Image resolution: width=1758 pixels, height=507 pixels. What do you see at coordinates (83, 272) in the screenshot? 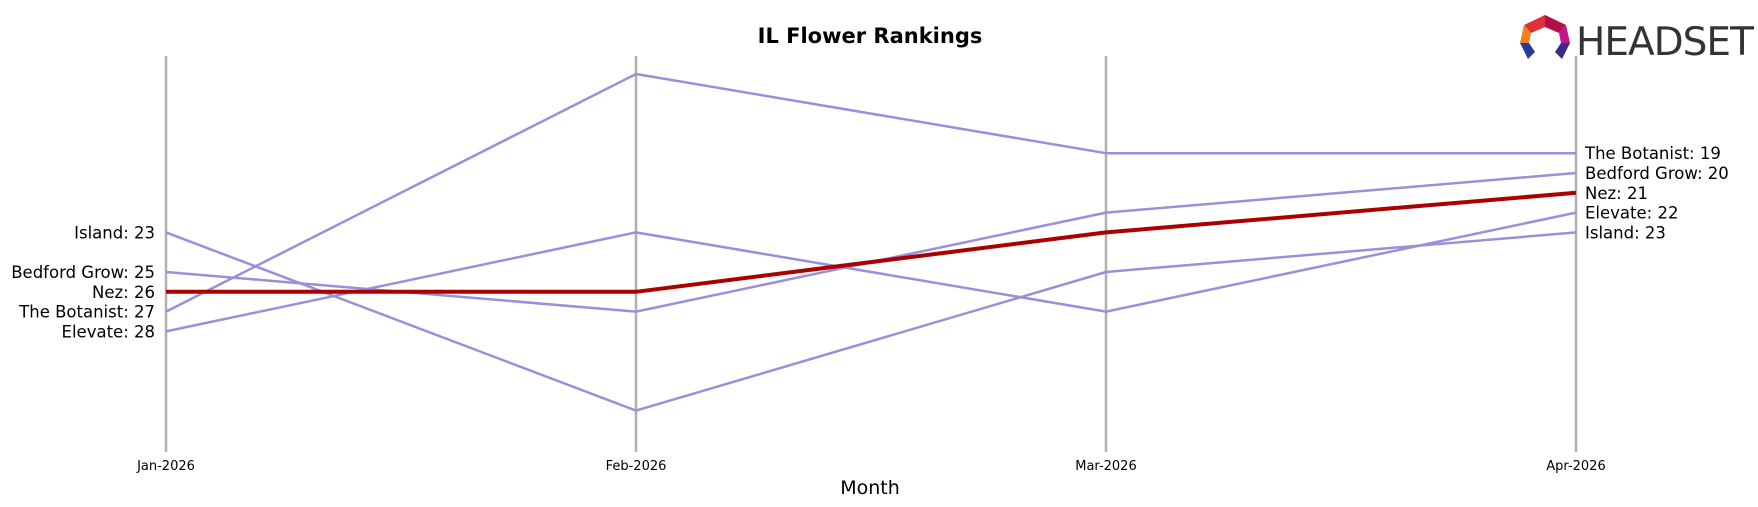
I see `start-label-bedford-grow: Bedford Grow: 25` at bounding box center [83, 272].